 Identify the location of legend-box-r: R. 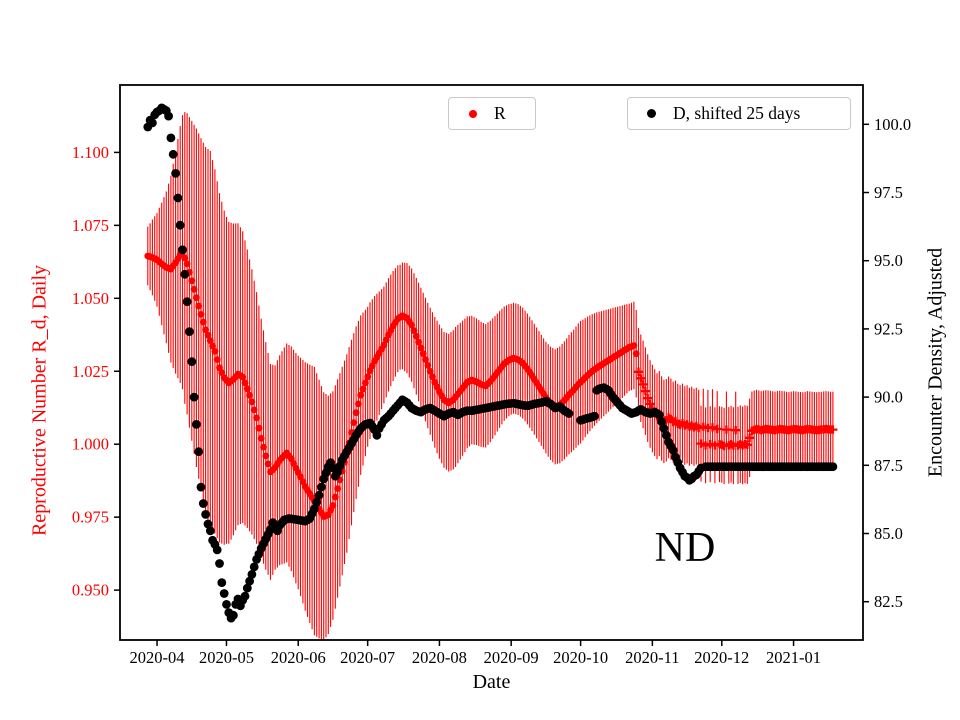
(492, 113).